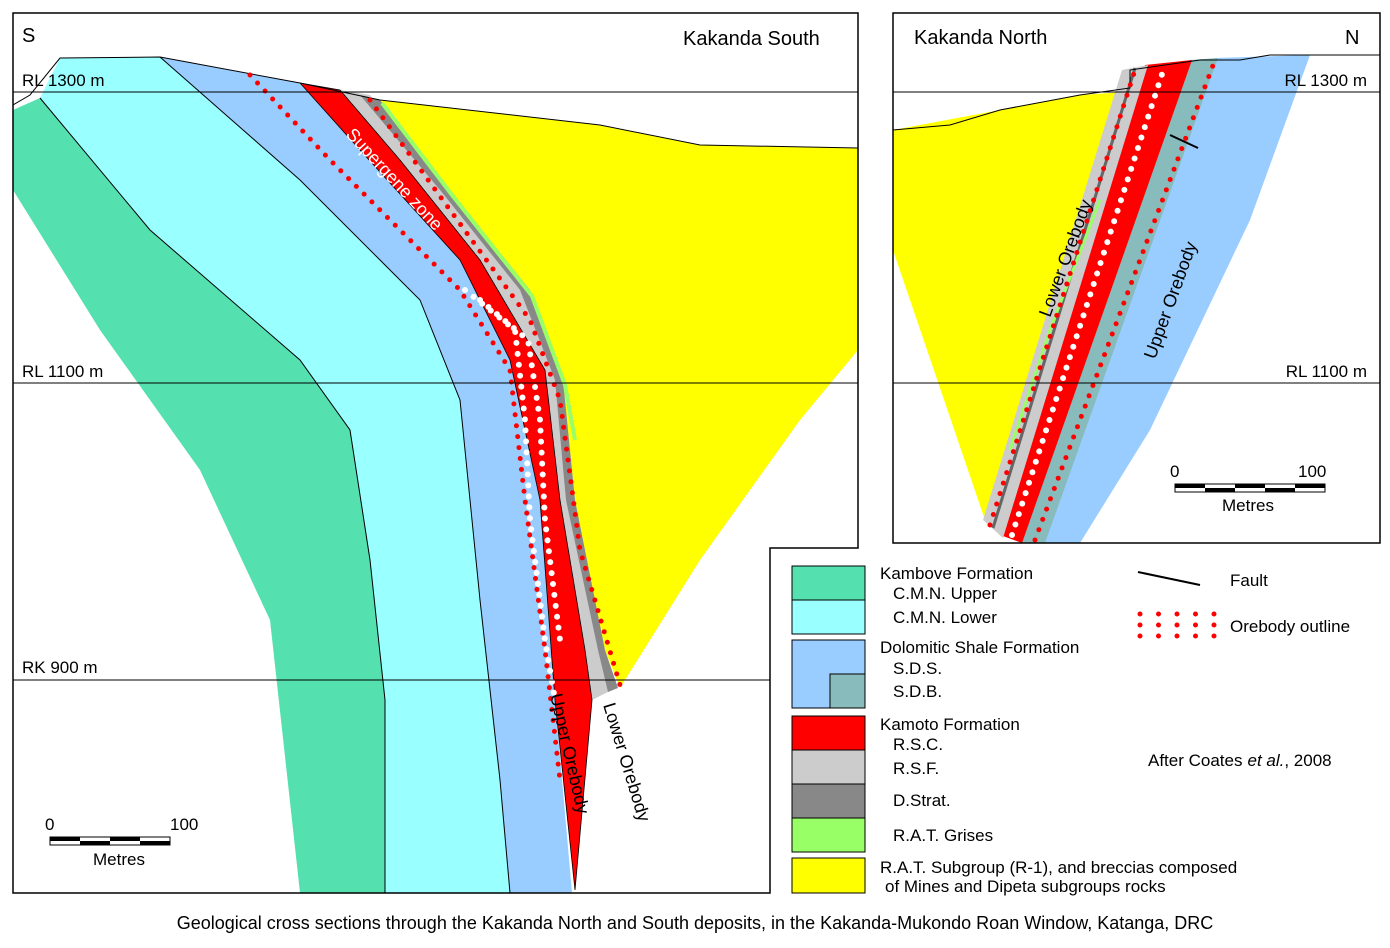 This screenshot has height=948, width=1390. What do you see at coordinates (922, 800) in the screenshot?
I see `legend-label: D.Strat.` at bounding box center [922, 800].